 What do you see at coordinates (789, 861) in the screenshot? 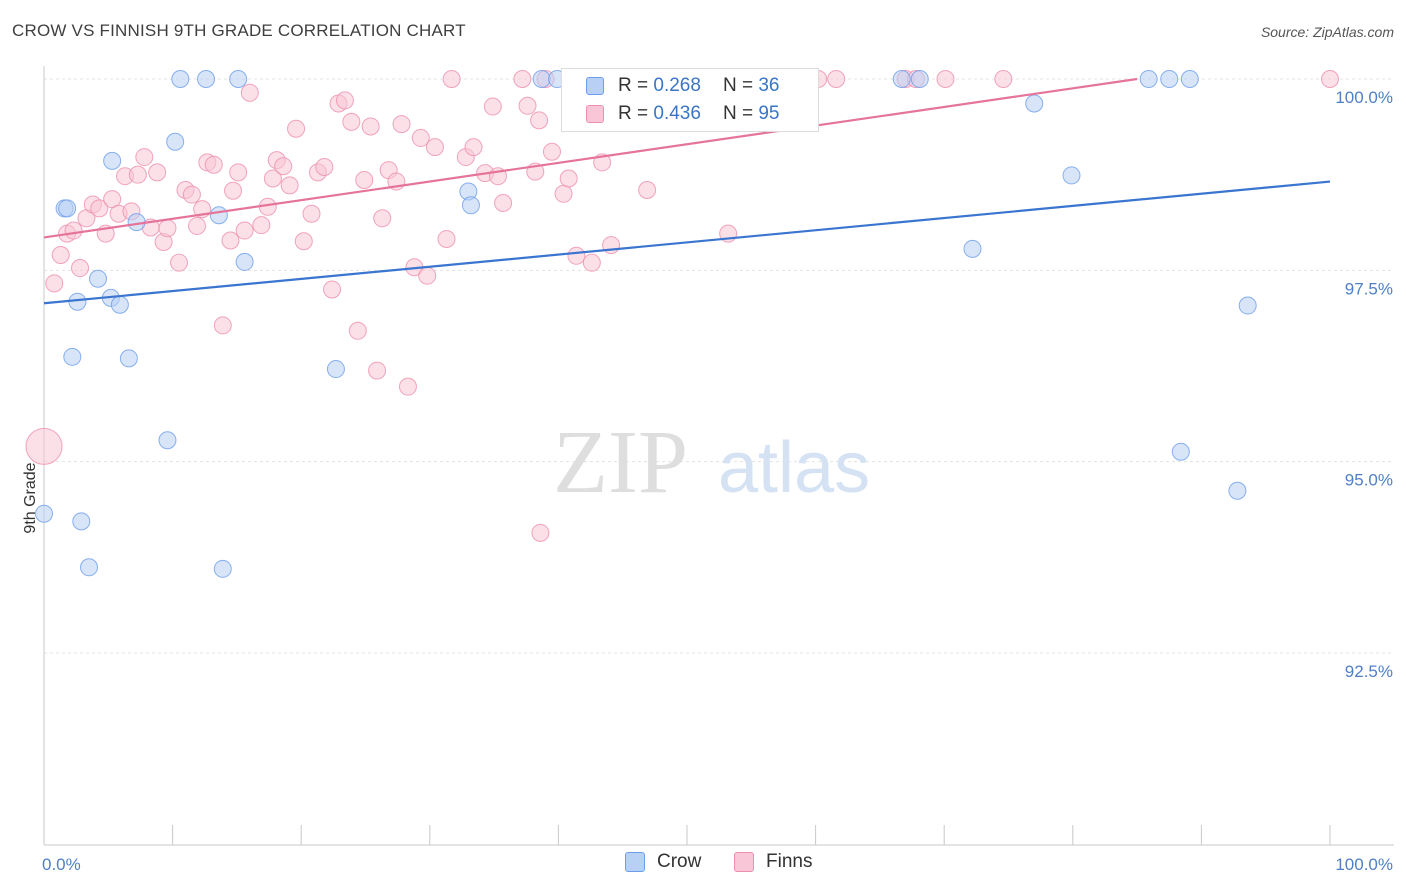
I see `finns-label: Finns` at bounding box center [789, 861].